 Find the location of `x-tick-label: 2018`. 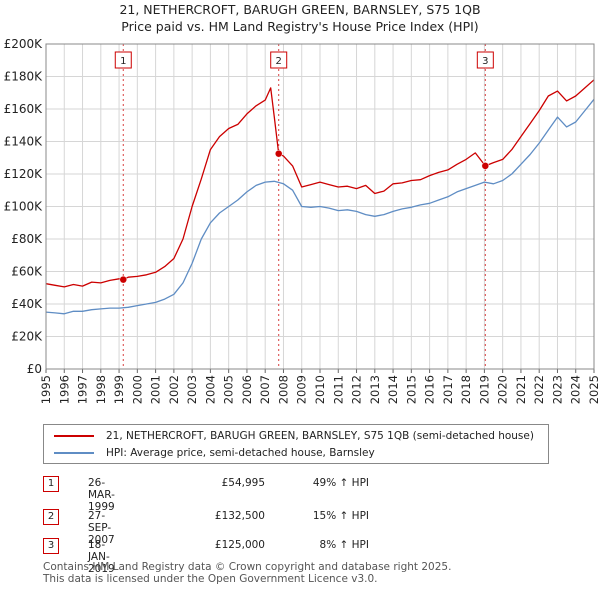

x-tick-label: 2018 is located at coordinates (466, 389).